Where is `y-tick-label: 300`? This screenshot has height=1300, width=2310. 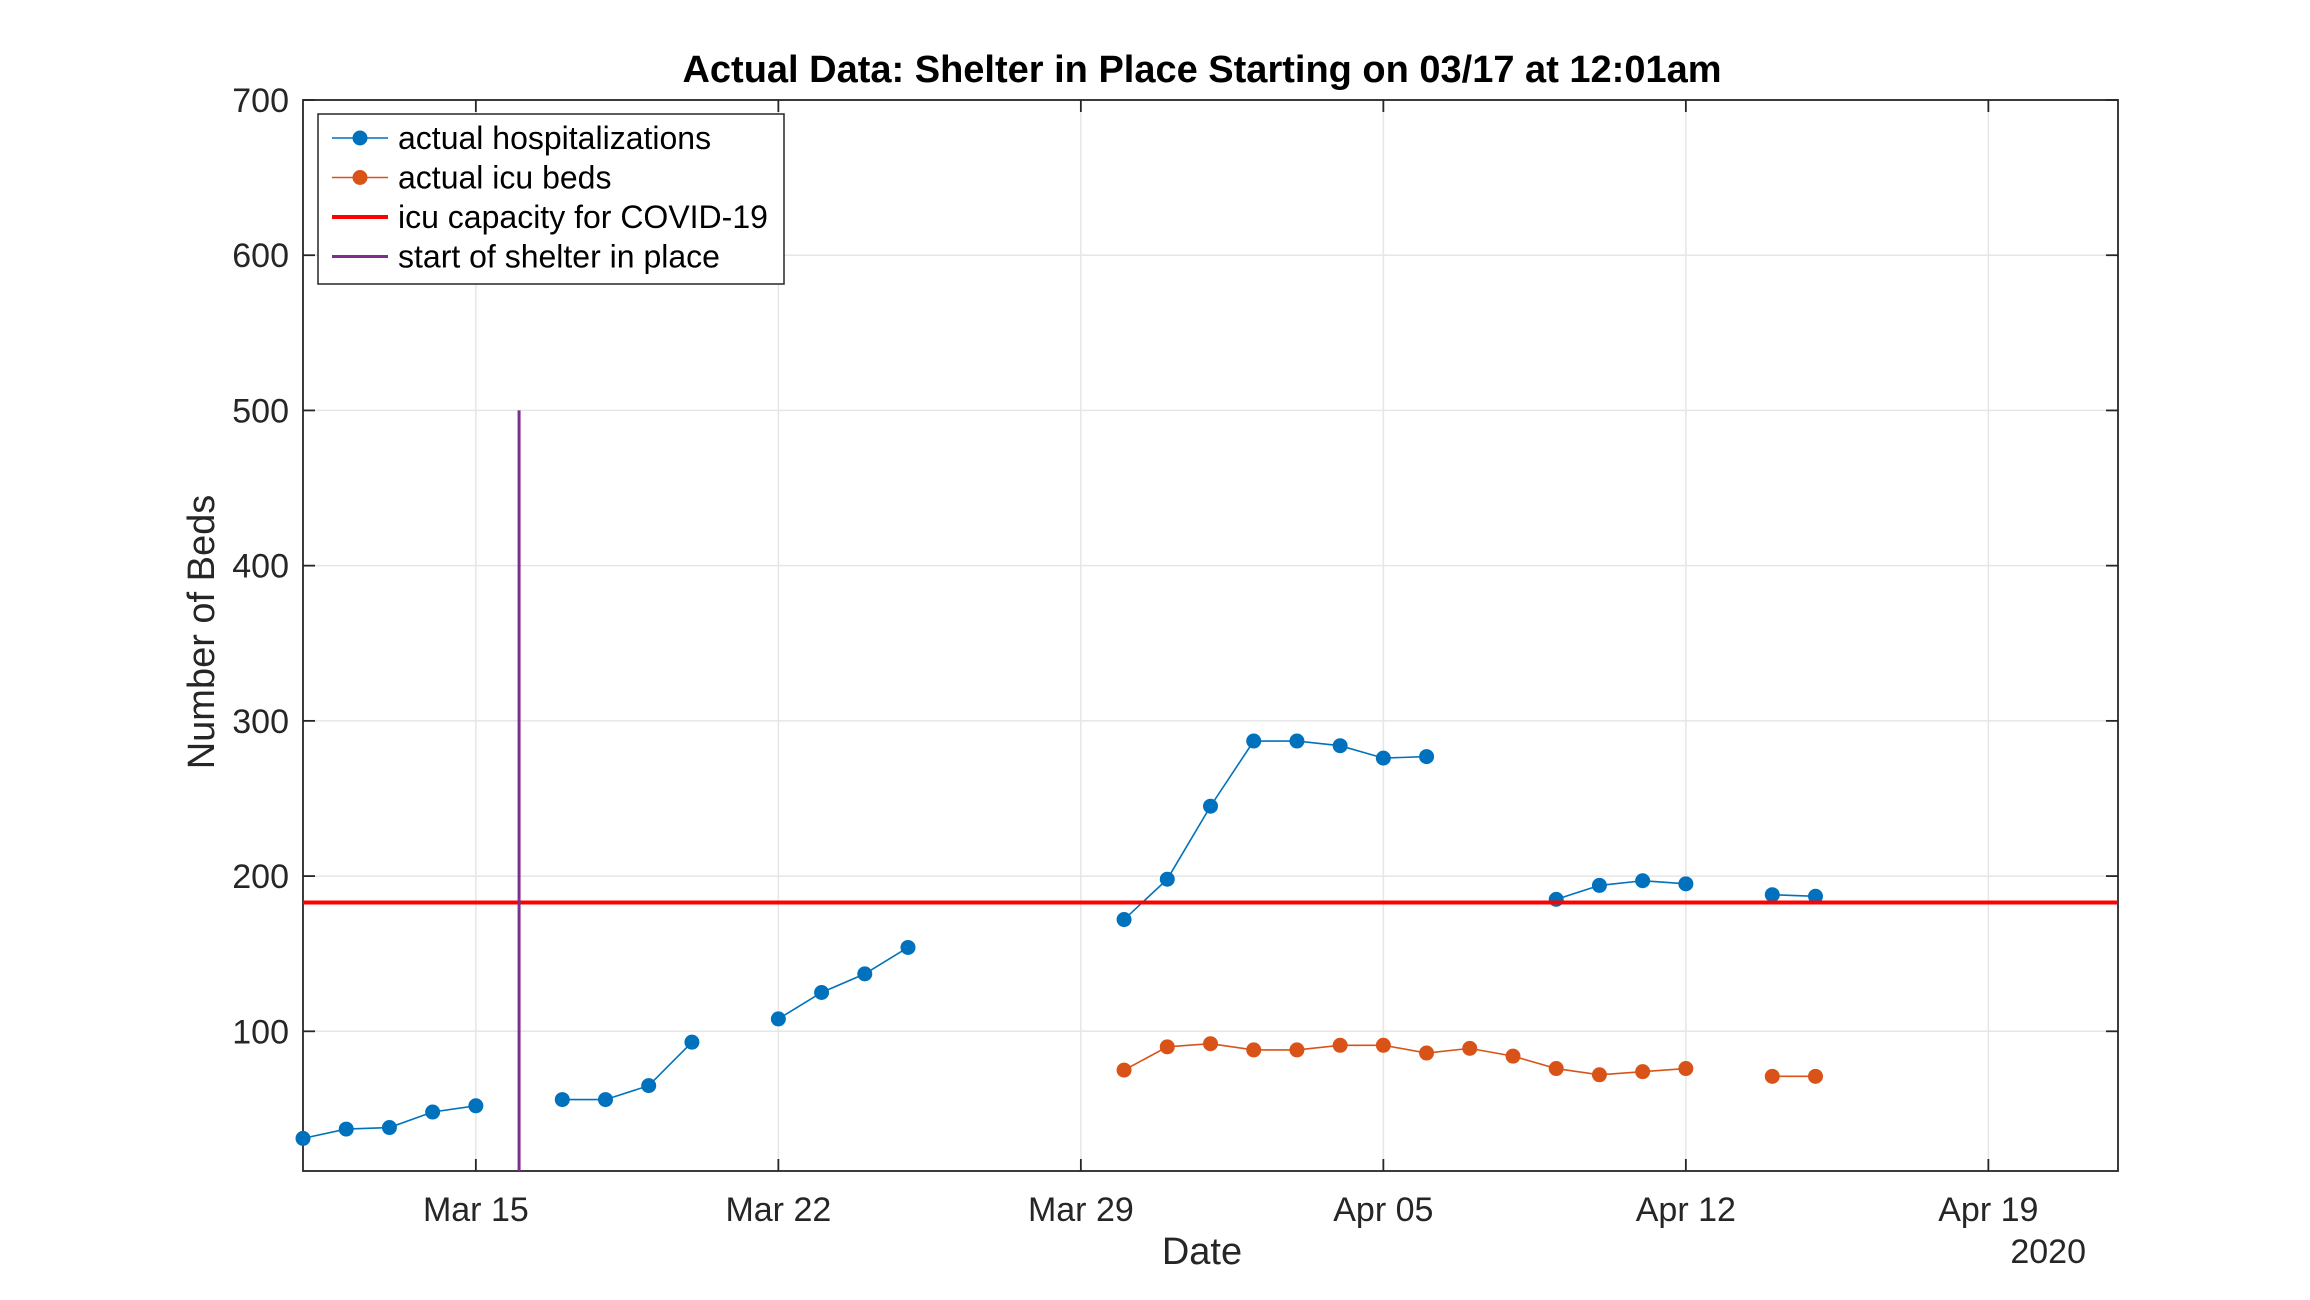 y-tick-label: 300 is located at coordinates (260, 722).